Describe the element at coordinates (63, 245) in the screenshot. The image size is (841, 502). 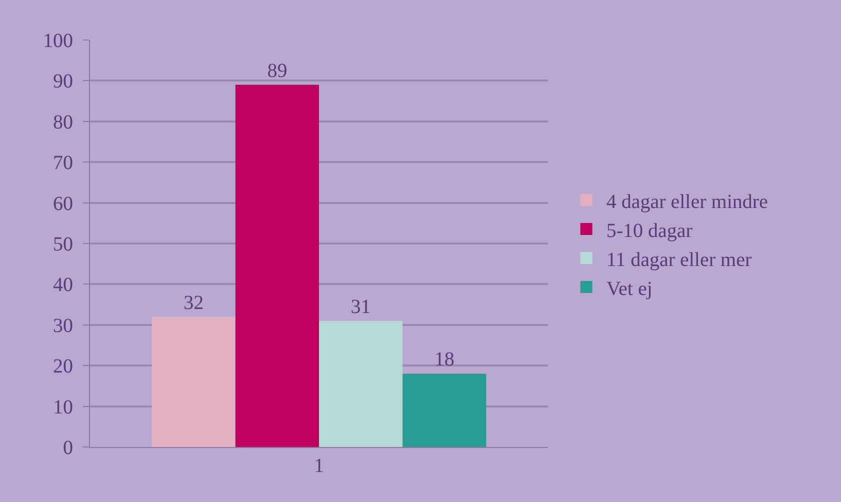
I see `y-tick-label: 50` at that location.